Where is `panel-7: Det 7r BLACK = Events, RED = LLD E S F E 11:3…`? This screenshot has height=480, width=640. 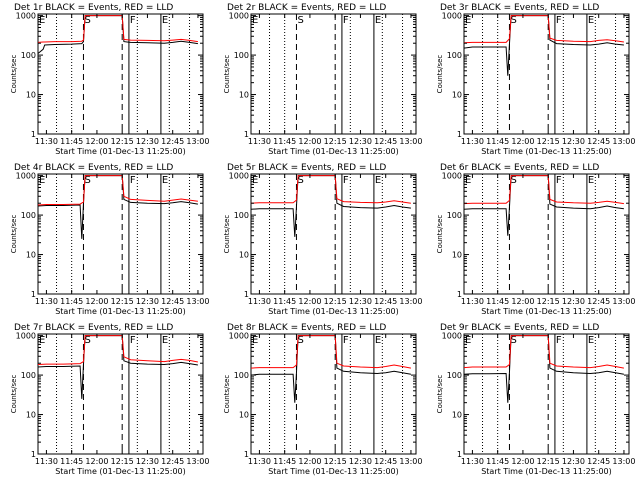 panel-7: Det 7r BLACK = Events, RED = LLD E S F E 11:3… is located at coordinates (109, 399).